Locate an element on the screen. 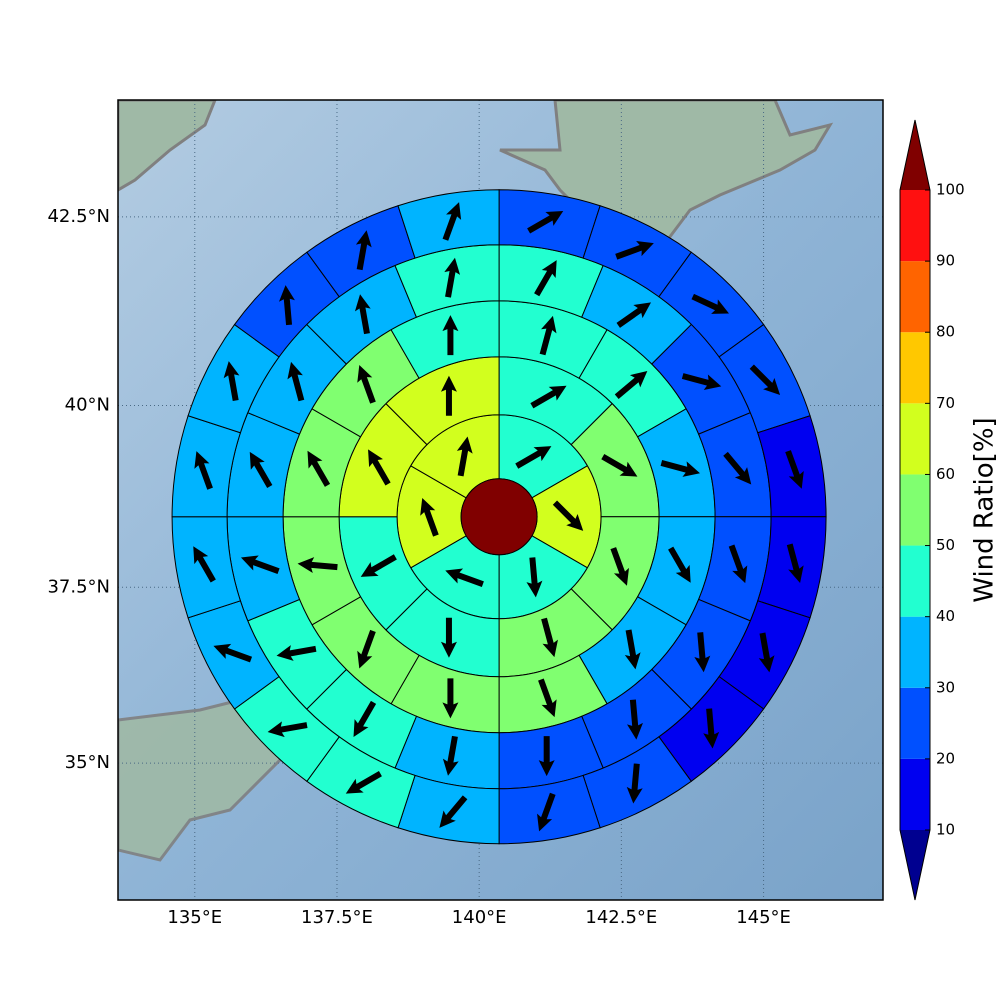  x-tick-label: 142.5°E is located at coordinates (621, 917).